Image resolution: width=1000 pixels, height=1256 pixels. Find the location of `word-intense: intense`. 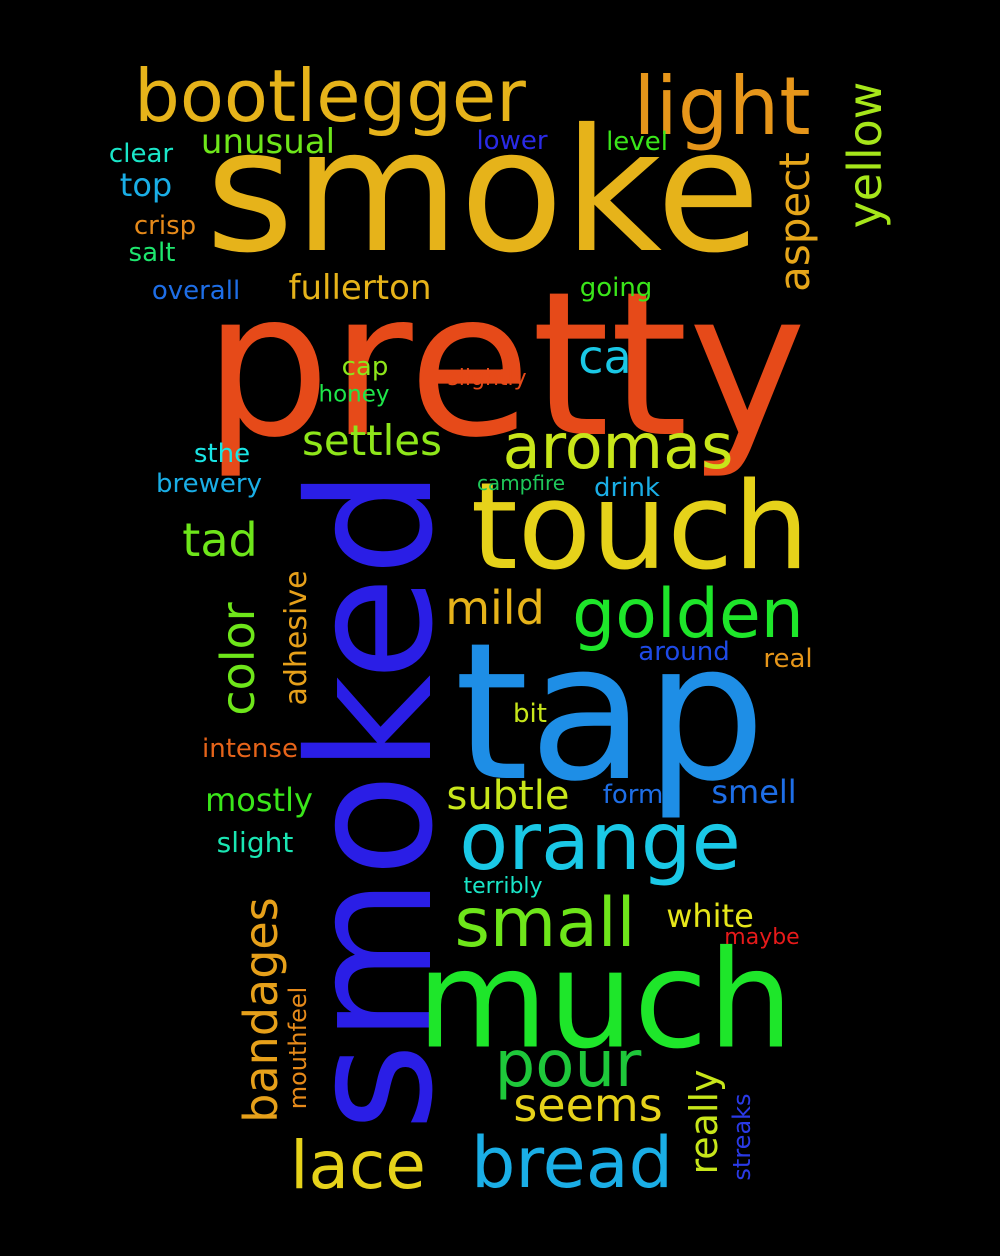

word-intense: intense is located at coordinates (250, 749).